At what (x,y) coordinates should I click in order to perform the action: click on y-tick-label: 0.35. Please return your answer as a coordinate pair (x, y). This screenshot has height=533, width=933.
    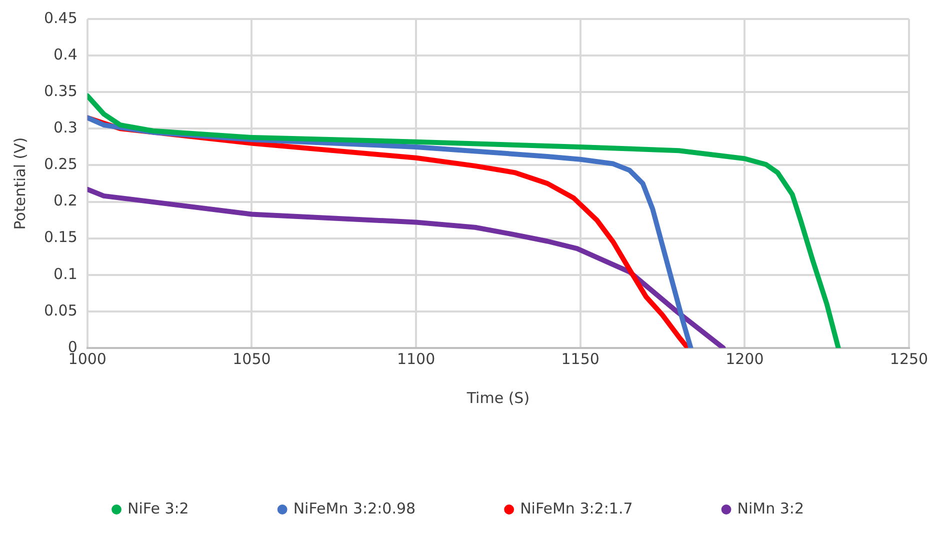
    Looking at the image, I should click on (61, 91).